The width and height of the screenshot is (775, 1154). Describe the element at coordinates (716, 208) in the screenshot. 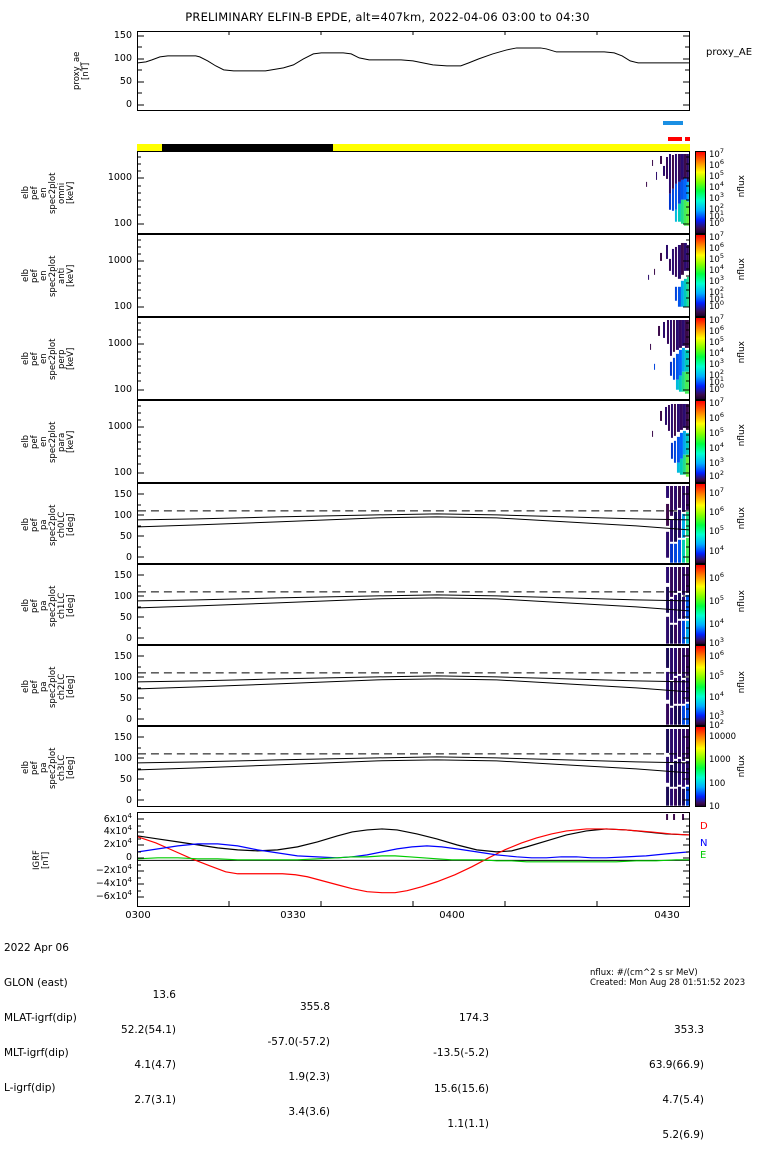

I see `colorbar-tick: 10²` at that location.